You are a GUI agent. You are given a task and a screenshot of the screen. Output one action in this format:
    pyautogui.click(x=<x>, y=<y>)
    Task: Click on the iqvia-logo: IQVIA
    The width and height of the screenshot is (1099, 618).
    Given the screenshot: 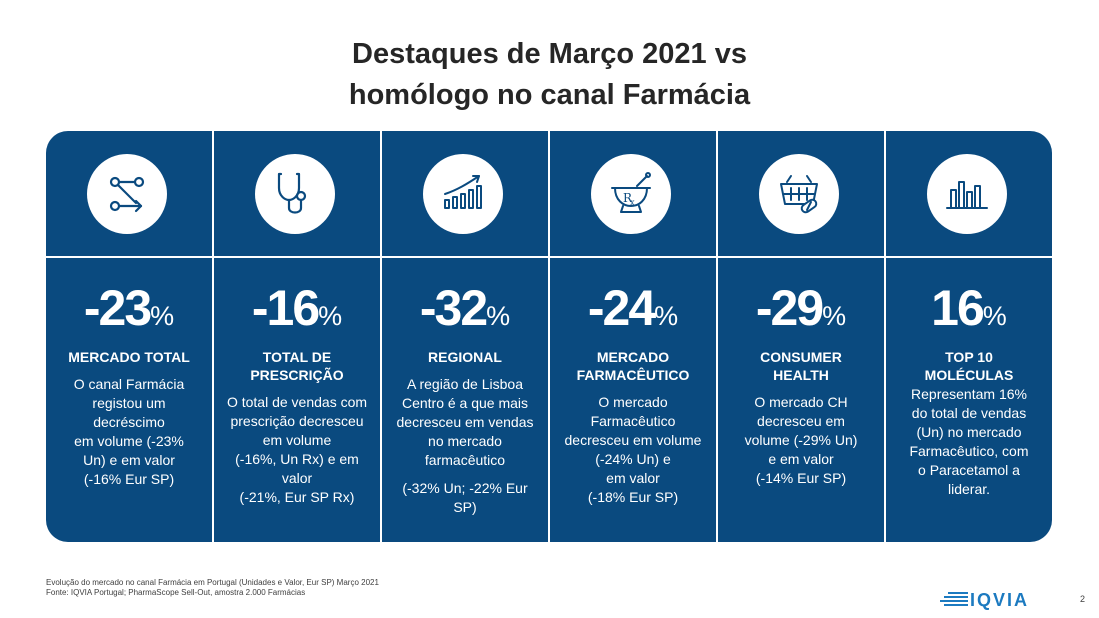 What is the action you would take?
    pyautogui.click(x=990, y=600)
    